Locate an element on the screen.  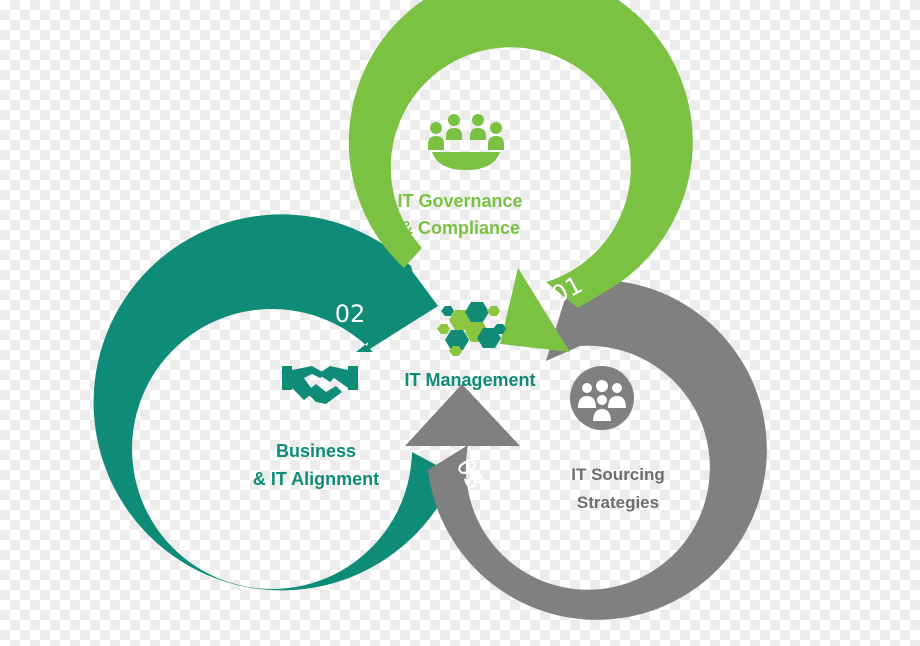
step-number-02: 02 is located at coordinates (350, 314).